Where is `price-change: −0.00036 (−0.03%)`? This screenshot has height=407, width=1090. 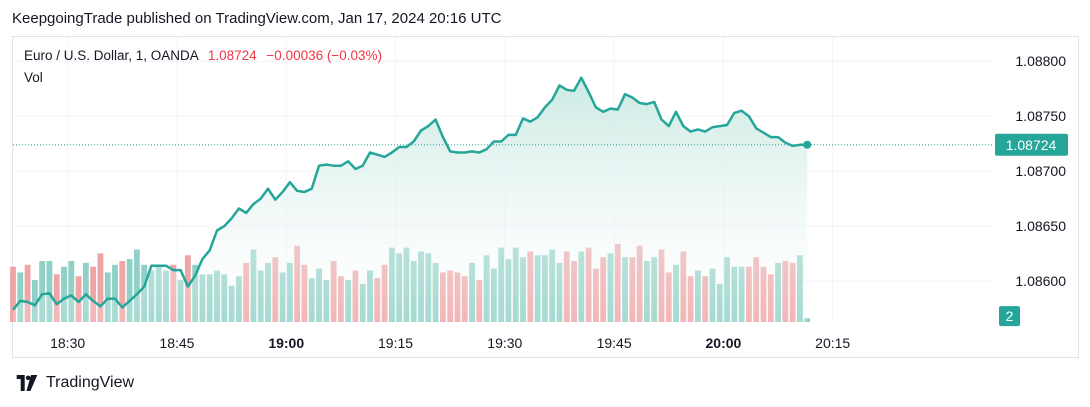
price-change: −0.00036 (−0.03%) is located at coordinates (324, 55).